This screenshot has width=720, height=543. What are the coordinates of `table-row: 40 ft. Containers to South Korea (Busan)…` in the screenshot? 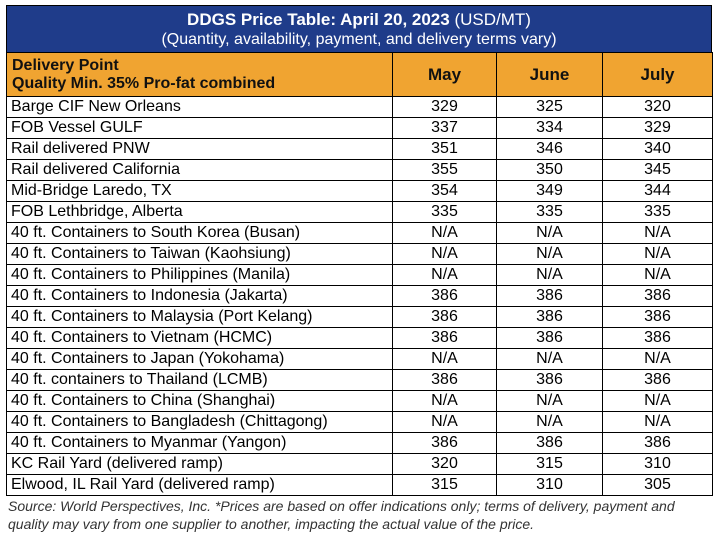 It's located at (359, 233).